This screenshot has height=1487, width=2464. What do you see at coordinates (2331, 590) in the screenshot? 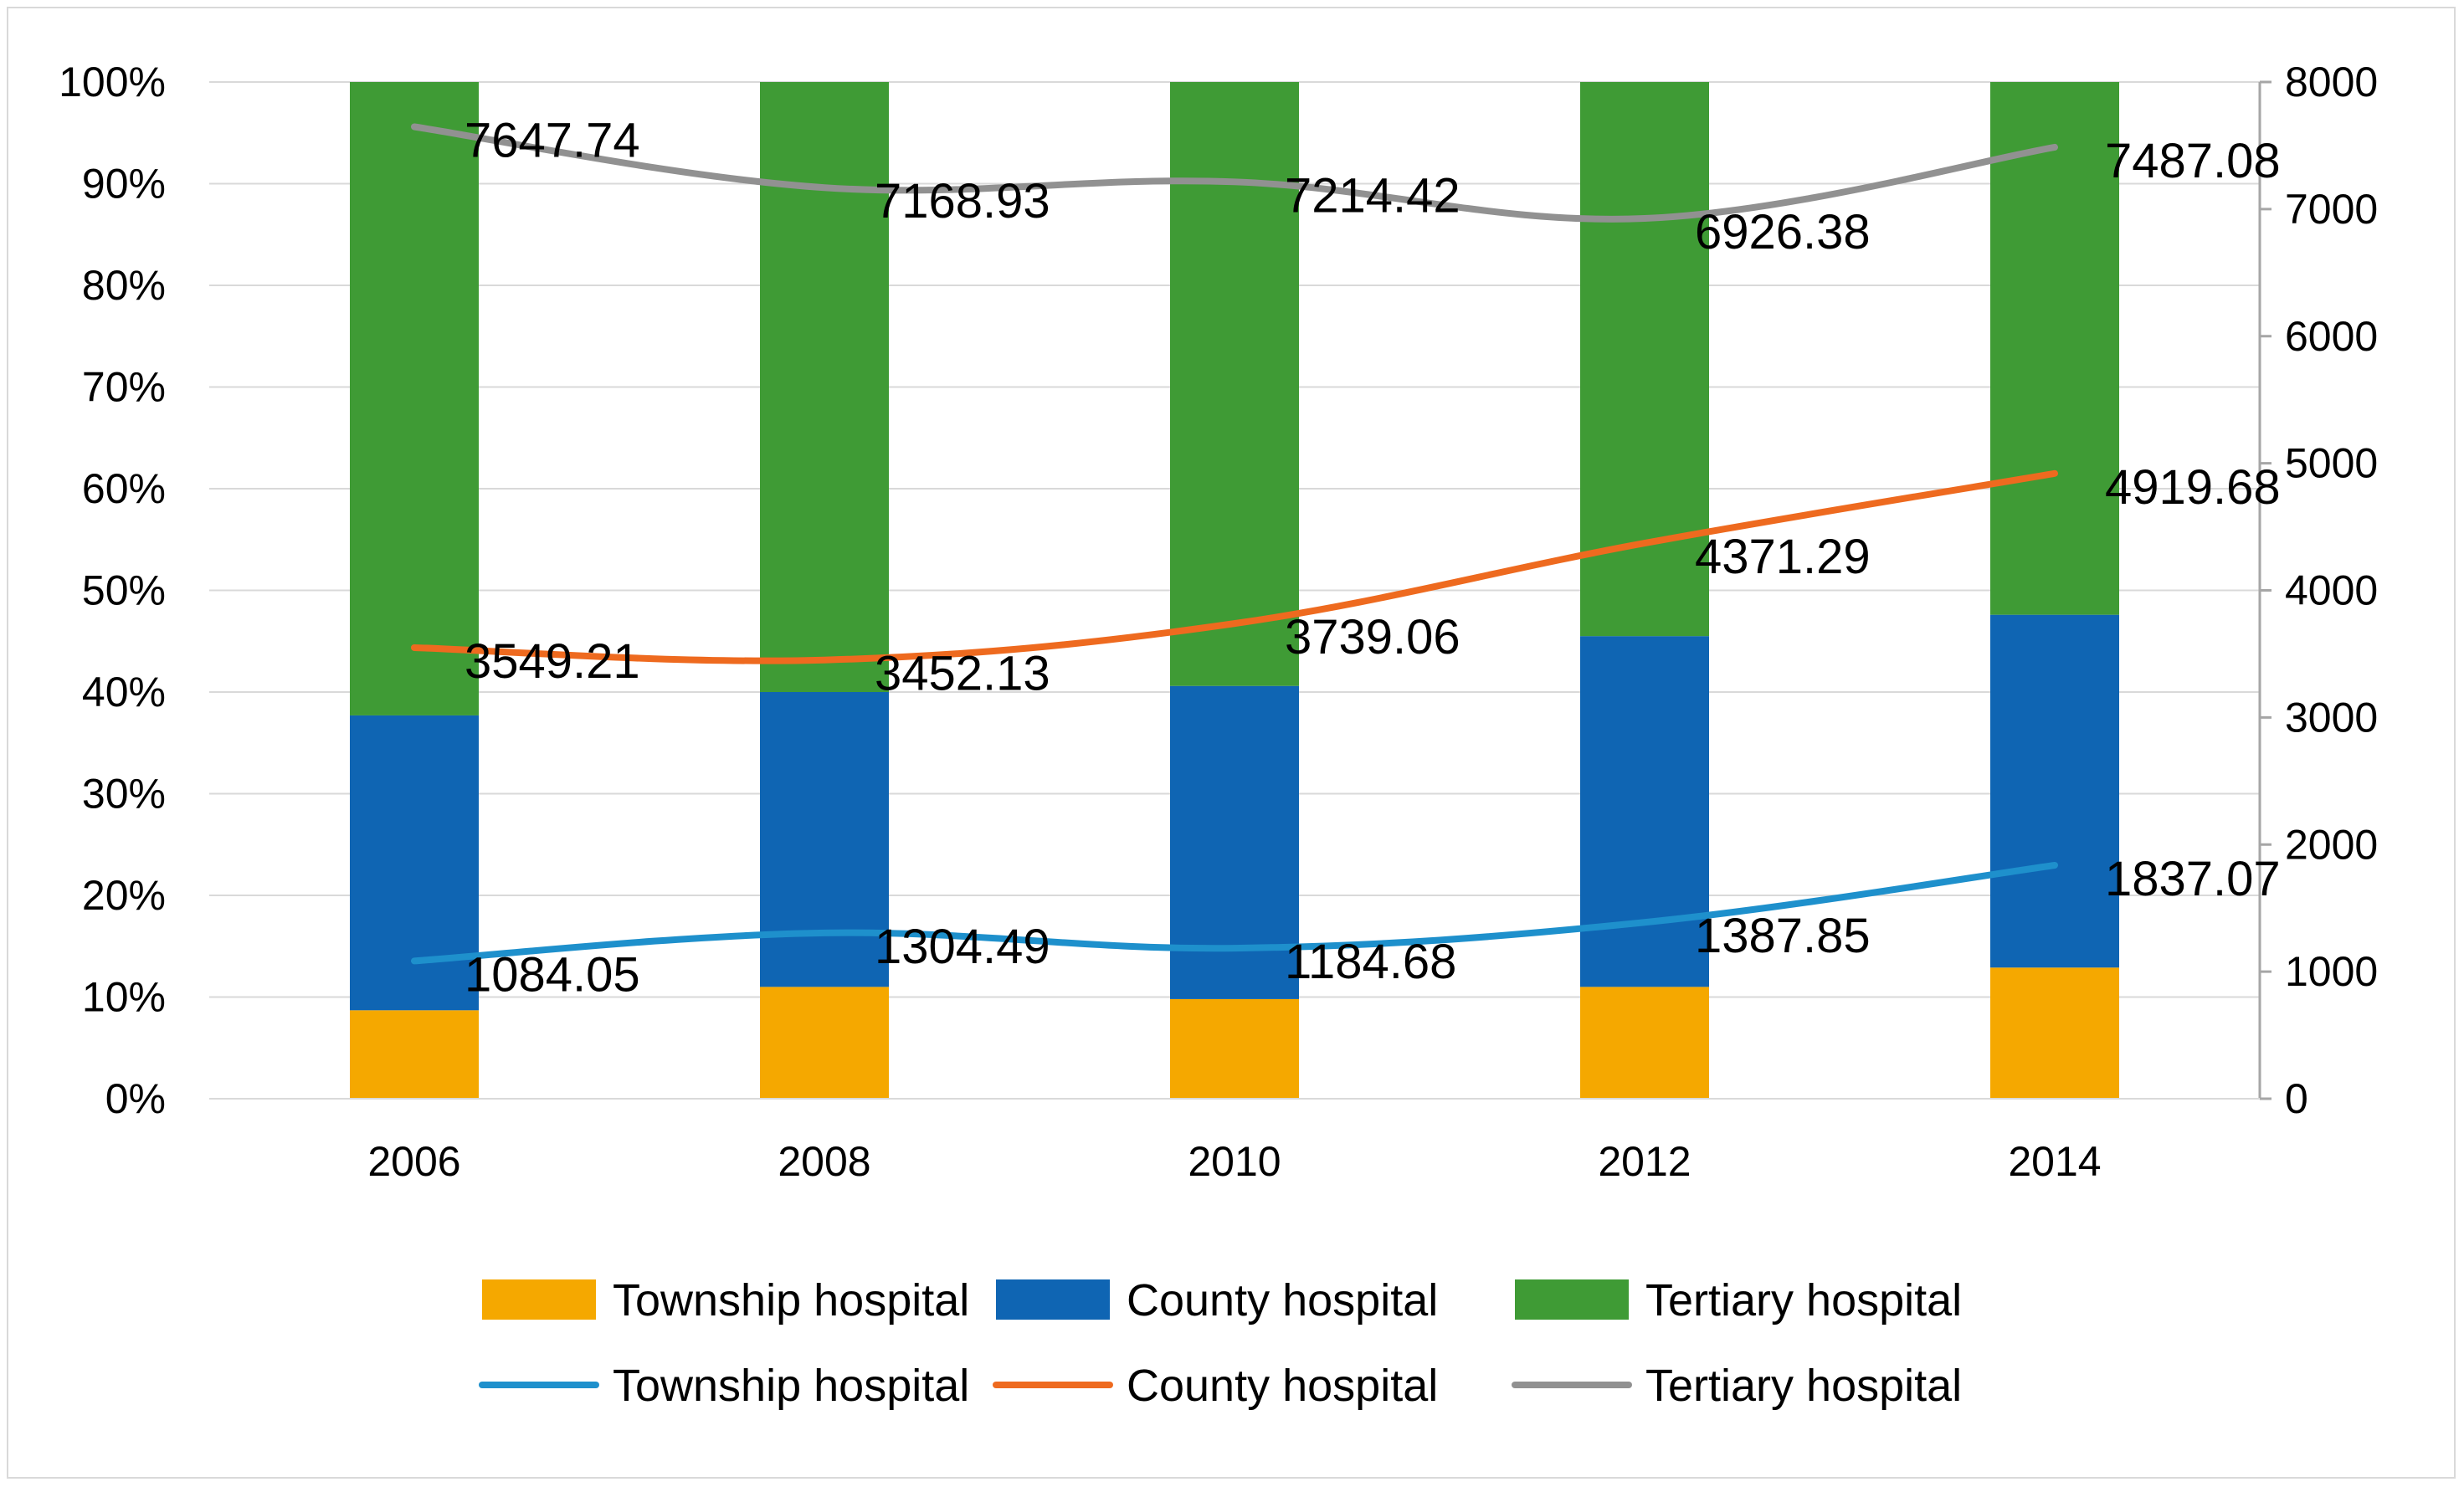
I see `y-right-tick-label: 4000` at bounding box center [2331, 590].